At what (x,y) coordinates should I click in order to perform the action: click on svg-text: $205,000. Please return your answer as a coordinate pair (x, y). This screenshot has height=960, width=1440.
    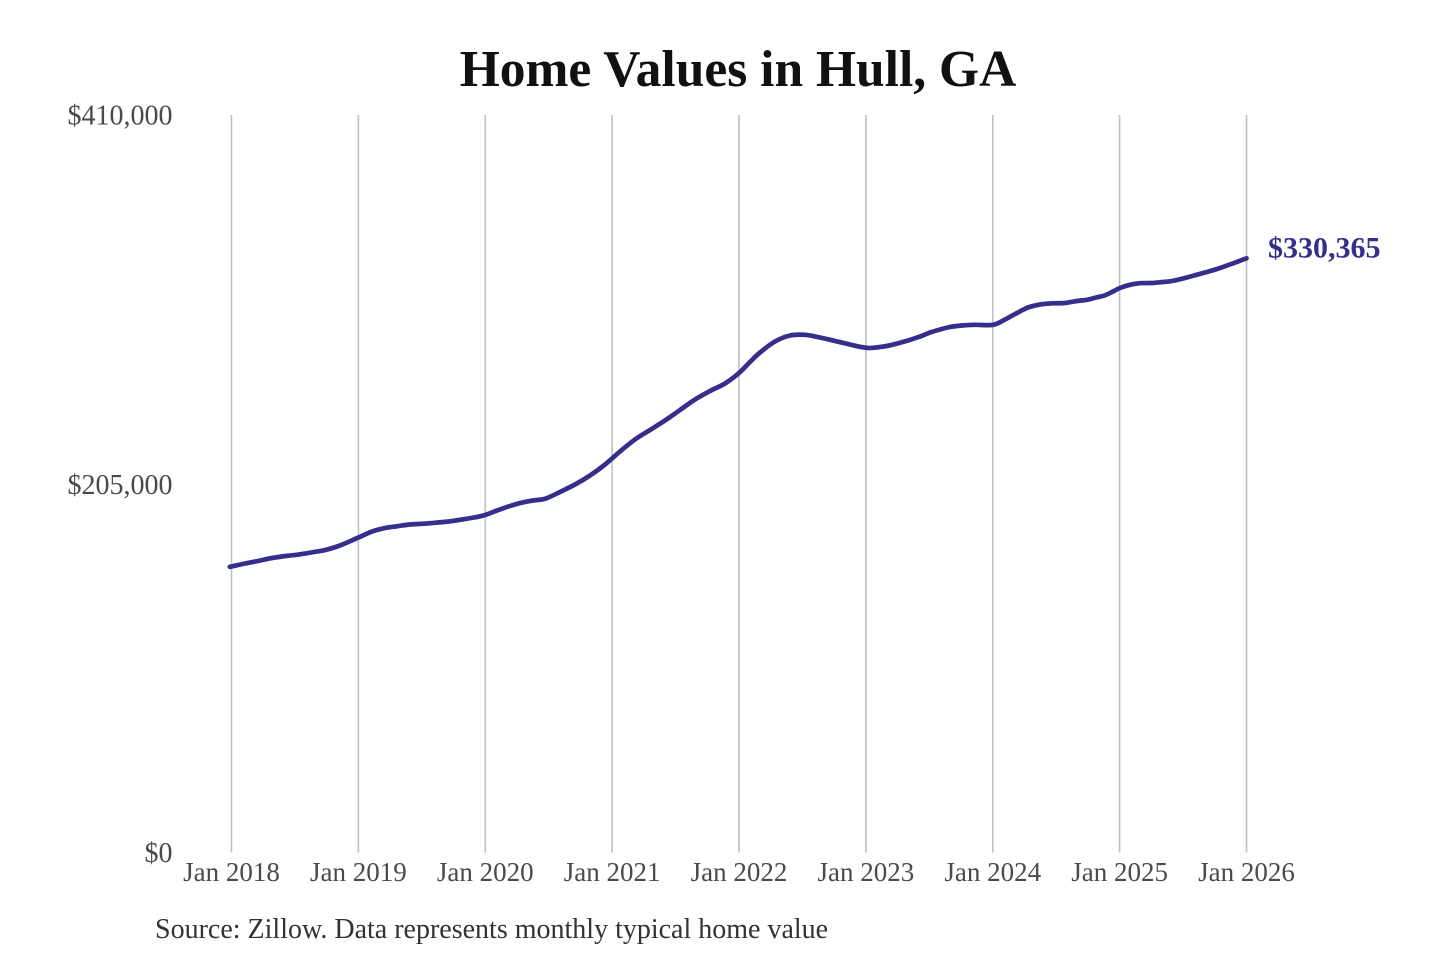
    Looking at the image, I should click on (120, 485).